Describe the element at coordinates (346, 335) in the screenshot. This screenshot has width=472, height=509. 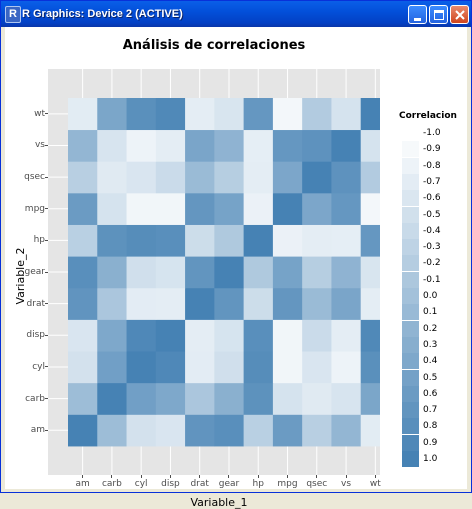
I see `heatmap-tile-vs-disp` at that location.